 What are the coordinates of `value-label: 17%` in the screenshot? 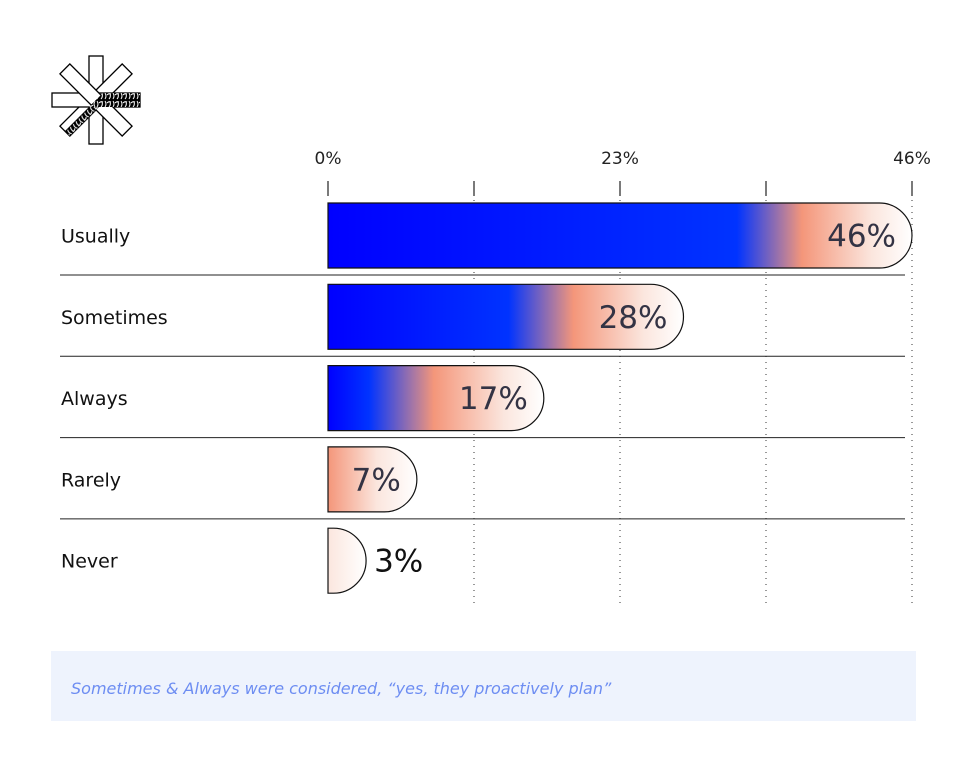 It's located at (493, 399).